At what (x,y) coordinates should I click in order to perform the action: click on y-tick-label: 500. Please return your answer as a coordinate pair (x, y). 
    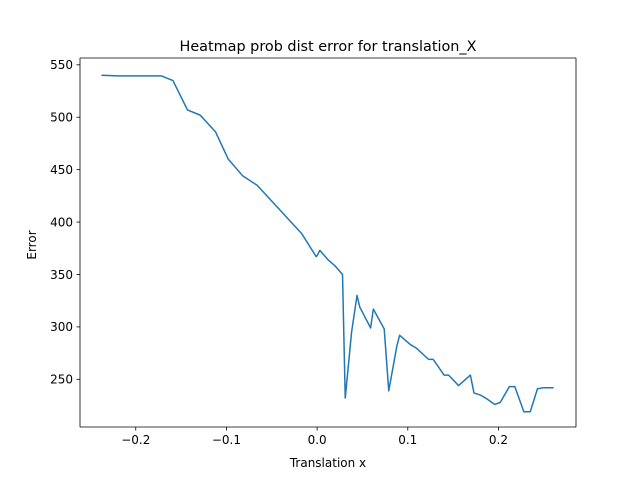
    Looking at the image, I should click on (61, 118).